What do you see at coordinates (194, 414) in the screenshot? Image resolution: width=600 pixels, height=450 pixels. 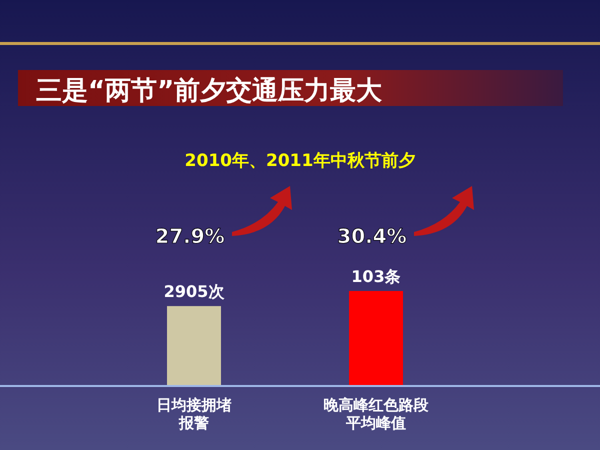 I see `x-tick-label: 日均接拥堵报警` at bounding box center [194, 414].